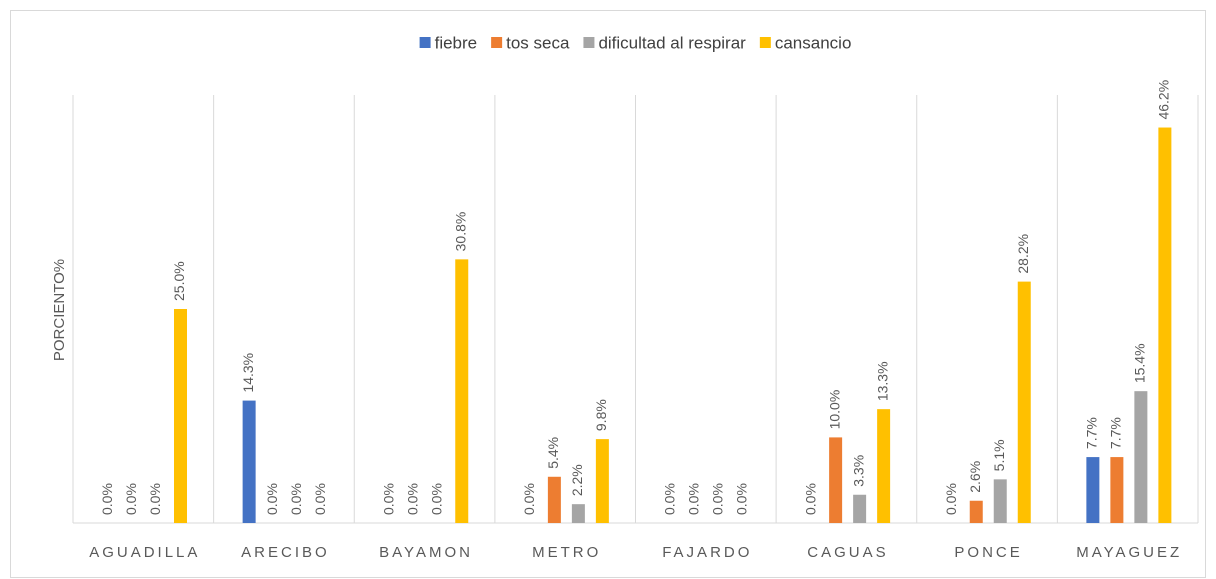  What do you see at coordinates (566, 552) in the screenshot?
I see `x-tick-label: METRO` at bounding box center [566, 552].